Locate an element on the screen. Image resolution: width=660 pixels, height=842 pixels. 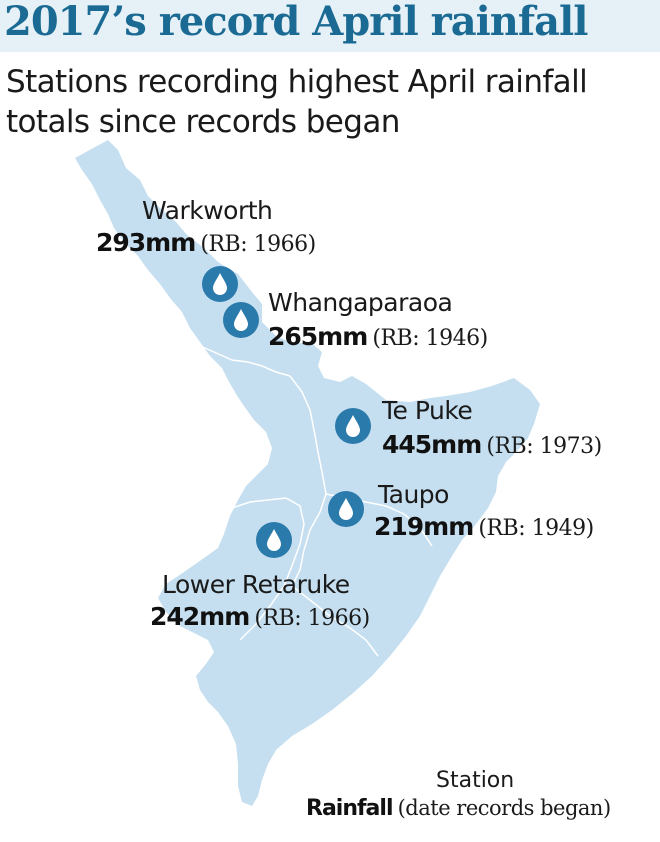
station-label-lower-retaruke: Lower Retaruke is located at coordinates (256, 584).